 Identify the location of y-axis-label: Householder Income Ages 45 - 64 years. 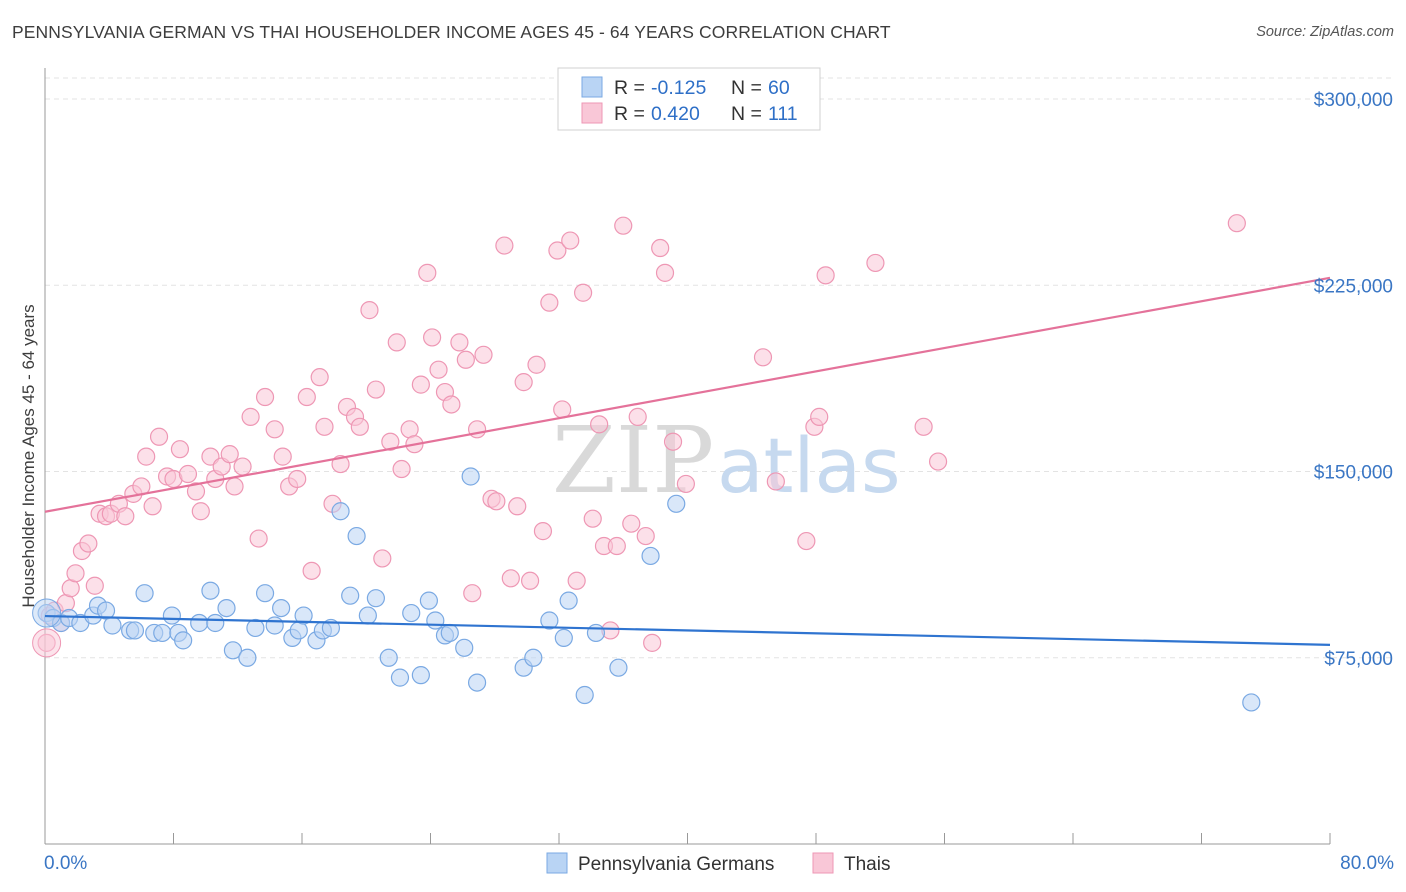
(28, 455).